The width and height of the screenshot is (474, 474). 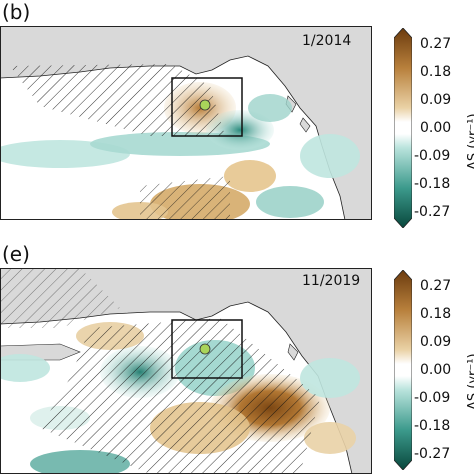 I want to click on panel-e-date: 11/2019, so click(x=331, y=281).